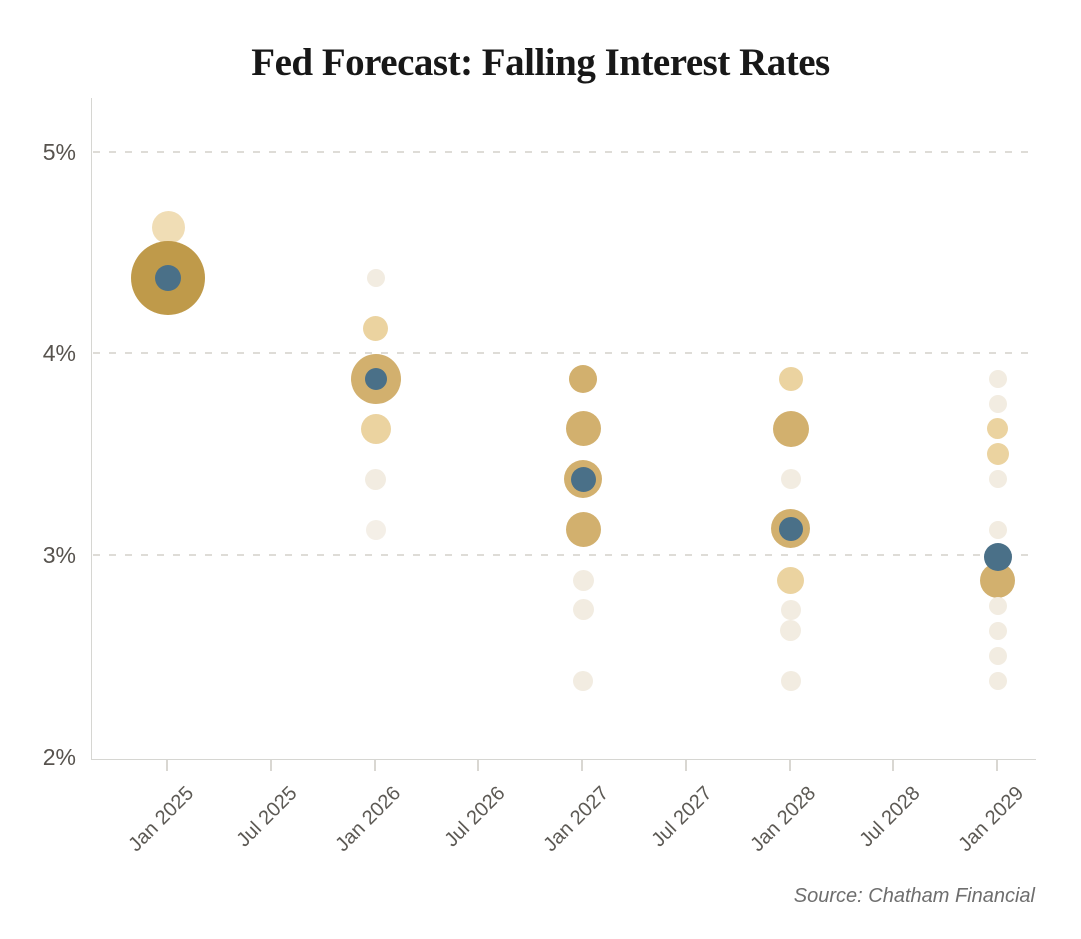  Describe the element at coordinates (576, 819) in the screenshot. I see `x-tick-label: Jan 2027` at that location.